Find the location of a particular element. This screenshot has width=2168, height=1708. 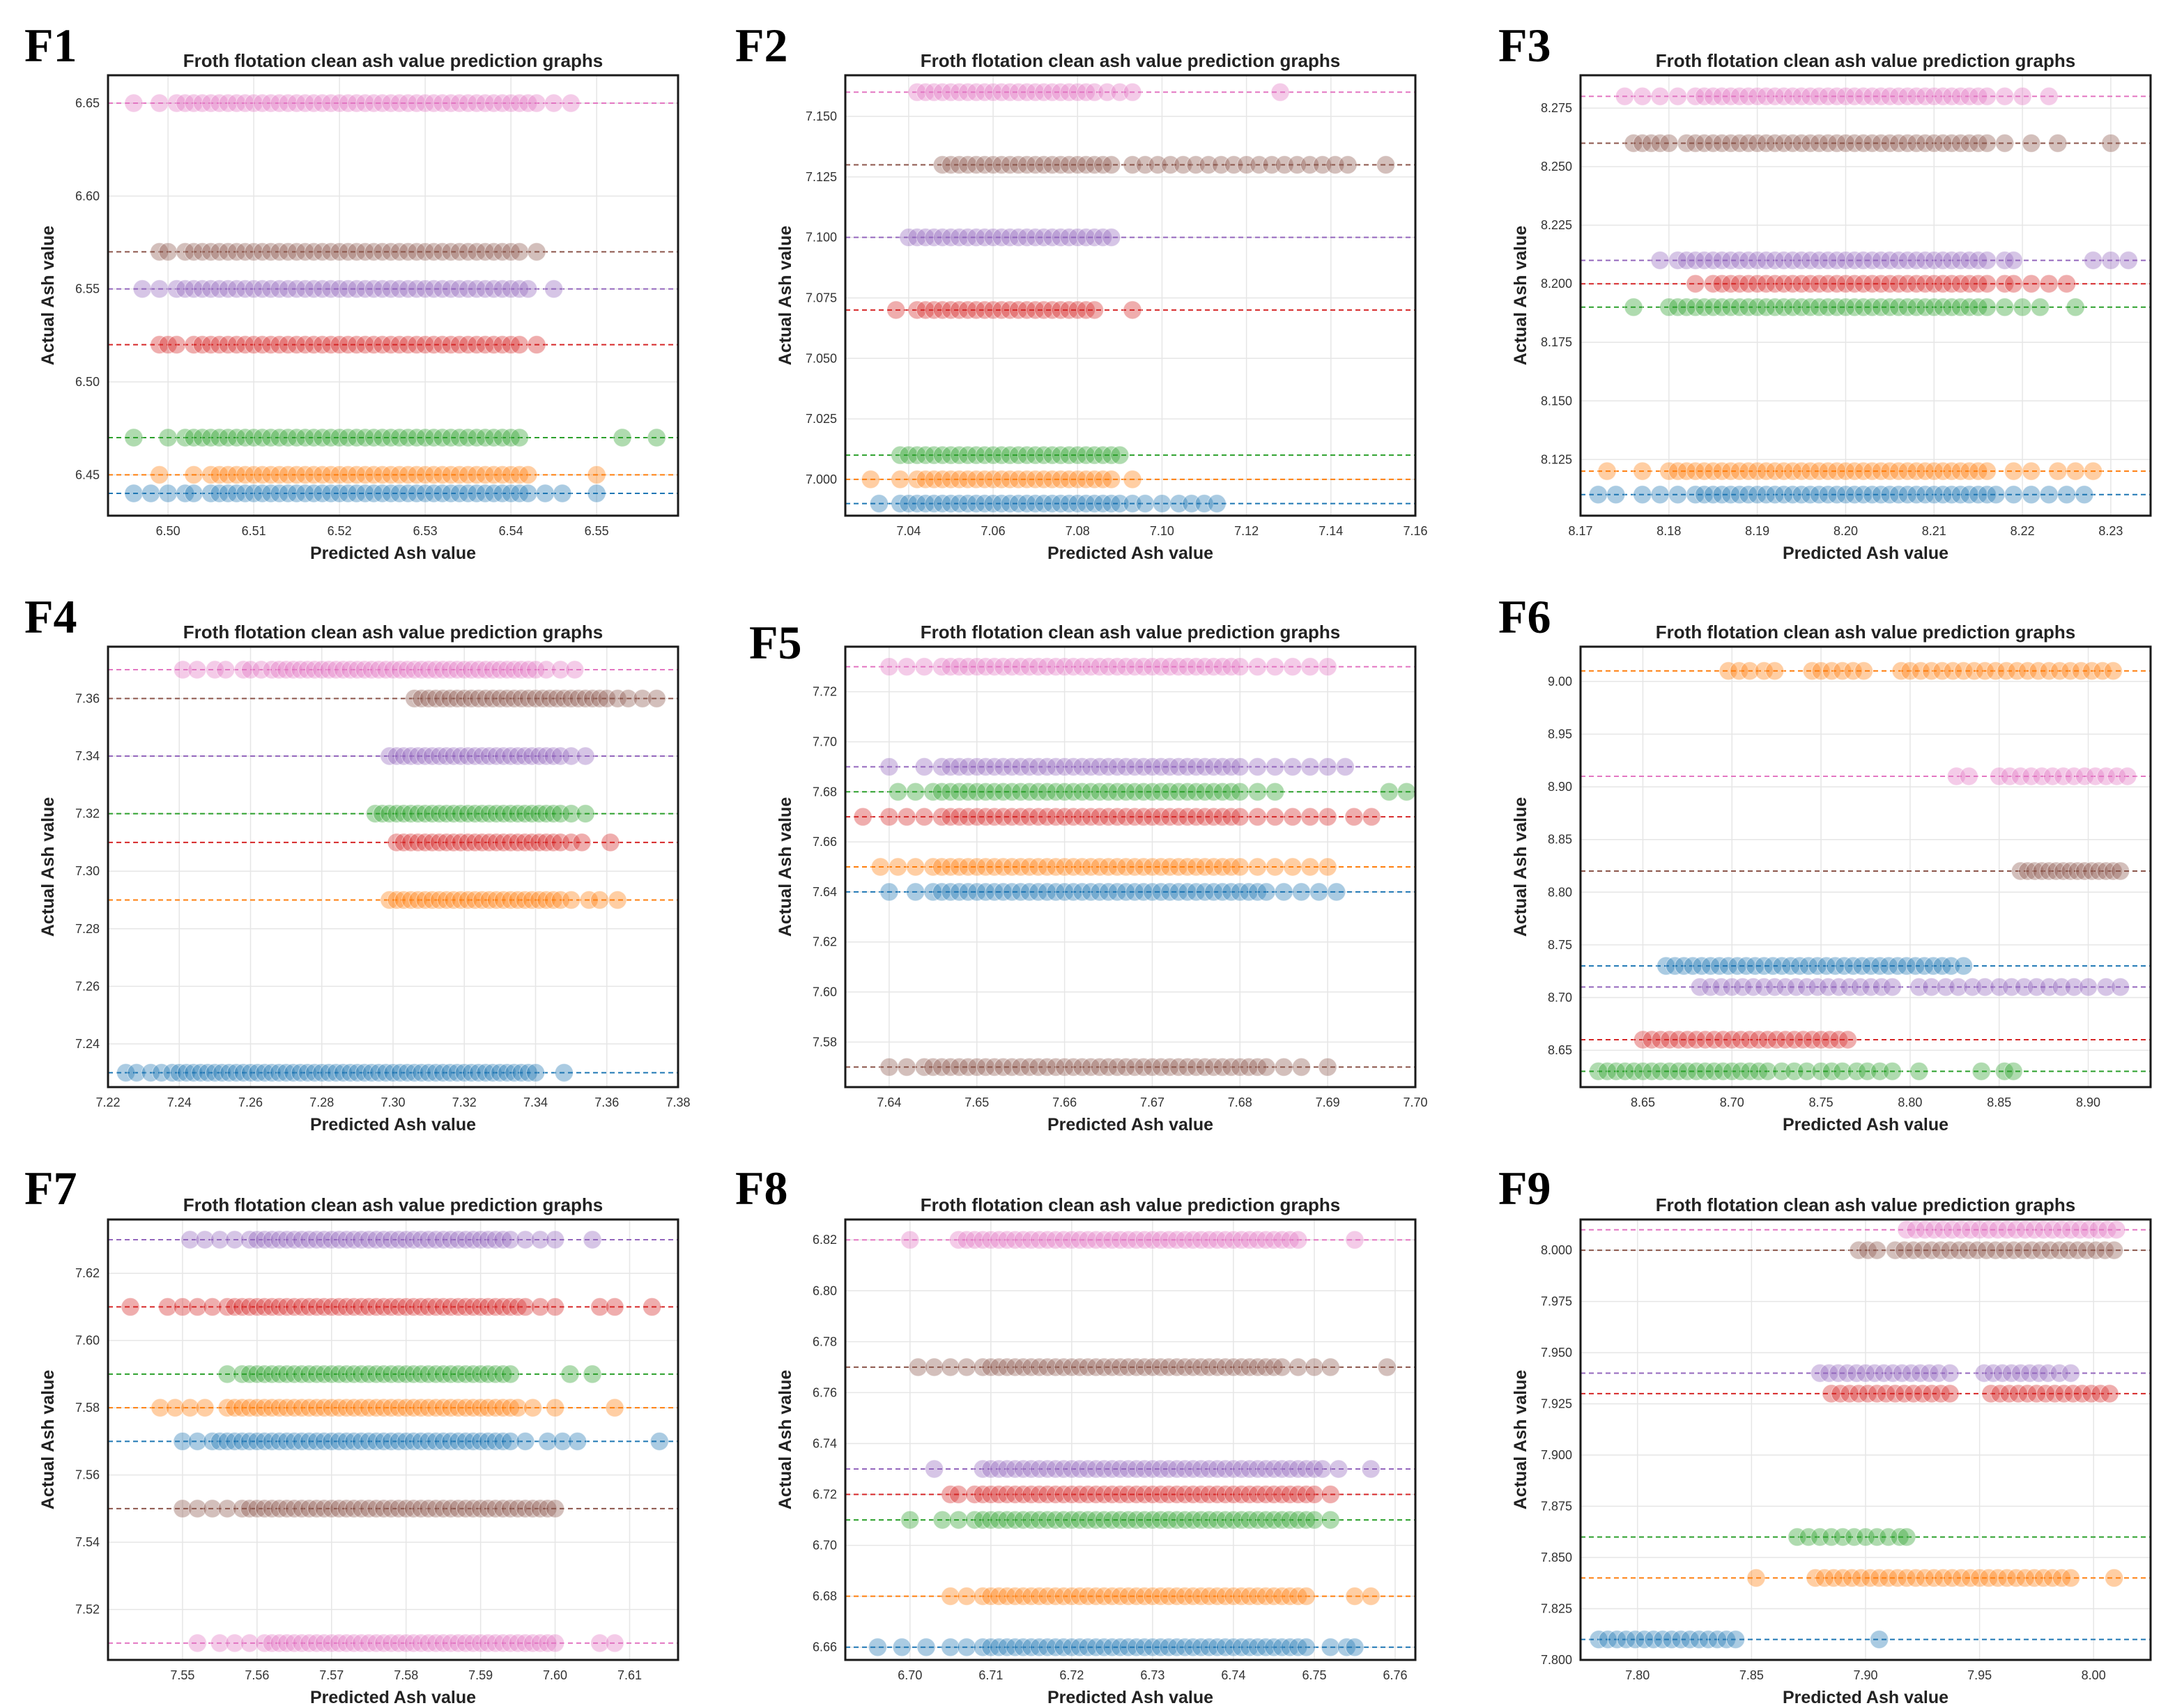

y-tick-label: 6.60 is located at coordinates (87, 196).